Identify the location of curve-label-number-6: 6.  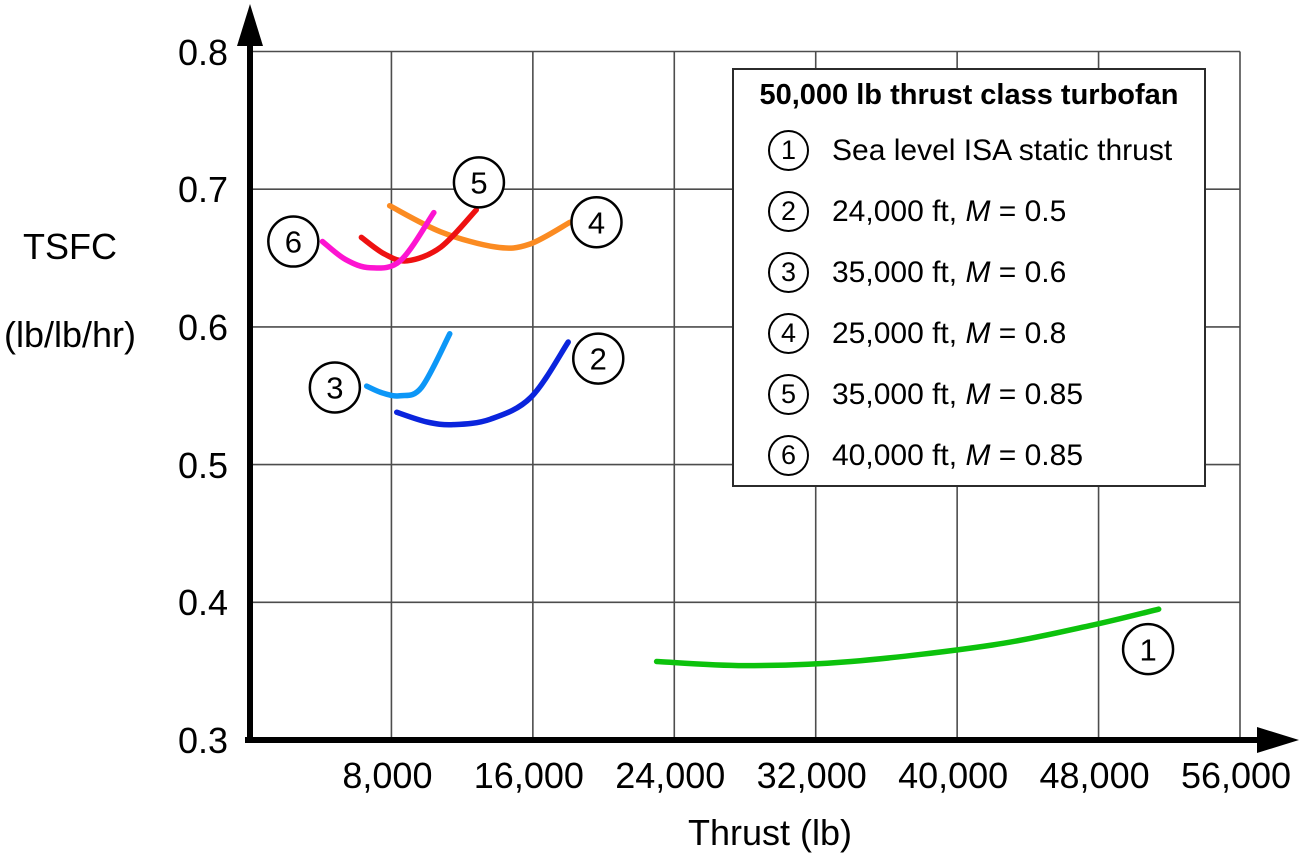
(293, 242).